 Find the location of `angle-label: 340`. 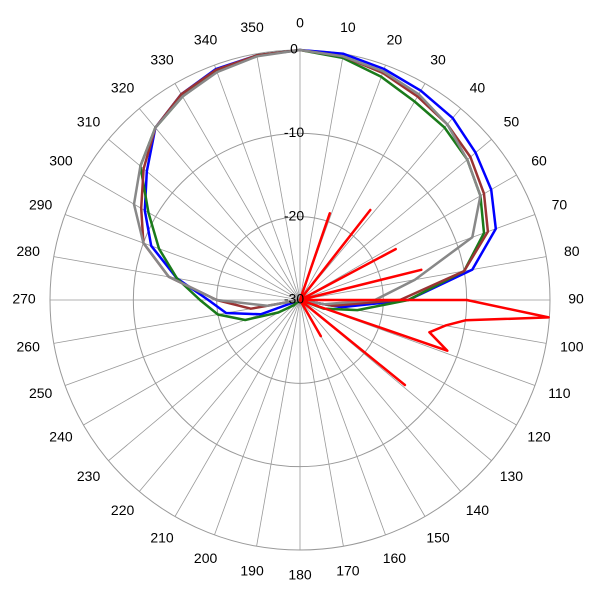

angle-label: 340 is located at coordinates (206, 39).